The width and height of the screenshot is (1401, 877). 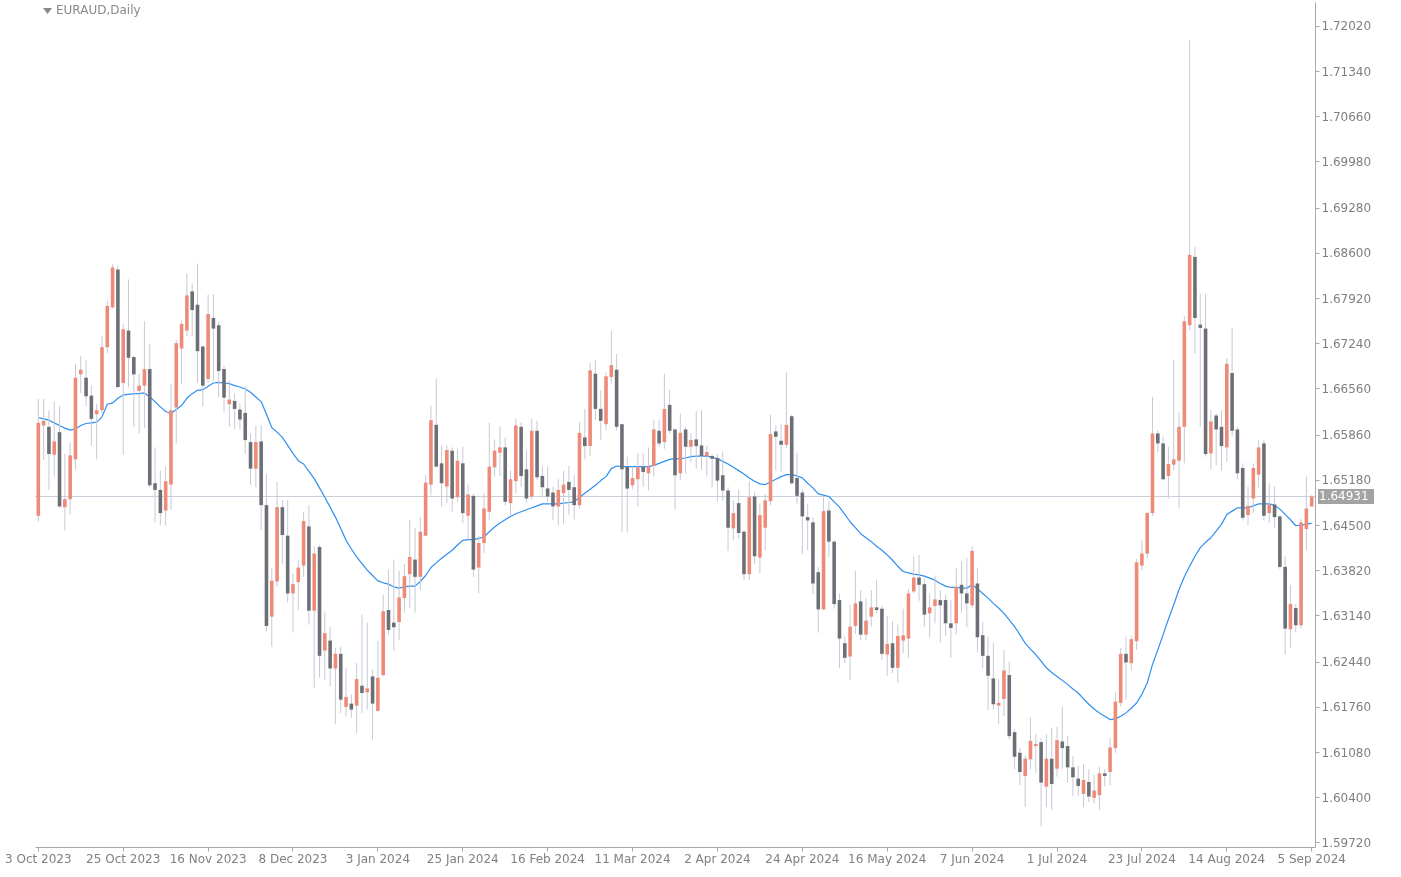 What do you see at coordinates (1346, 435) in the screenshot?
I see `y-tick-label: 1.65860` at bounding box center [1346, 435].